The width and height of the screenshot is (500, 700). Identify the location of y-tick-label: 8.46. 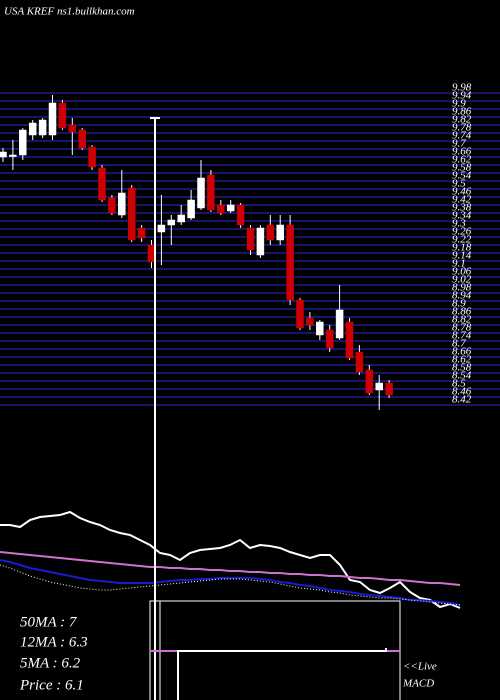
(462, 392).